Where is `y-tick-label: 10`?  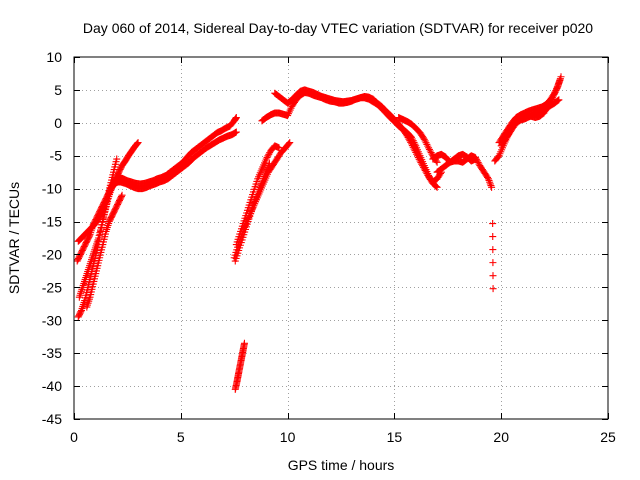
y-tick-label: 10 is located at coordinates (54, 57).